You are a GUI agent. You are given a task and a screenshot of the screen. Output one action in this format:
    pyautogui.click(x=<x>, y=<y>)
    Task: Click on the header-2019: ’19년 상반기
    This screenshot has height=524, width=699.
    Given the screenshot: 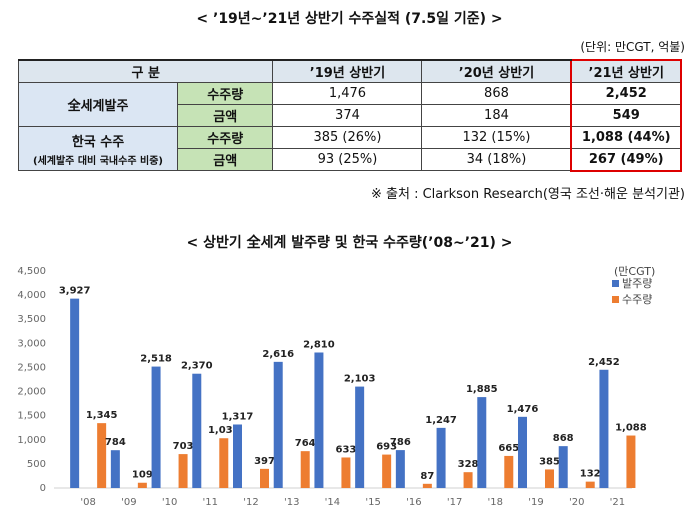 What is the action you would take?
    pyautogui.click(x=347, y=71)
    